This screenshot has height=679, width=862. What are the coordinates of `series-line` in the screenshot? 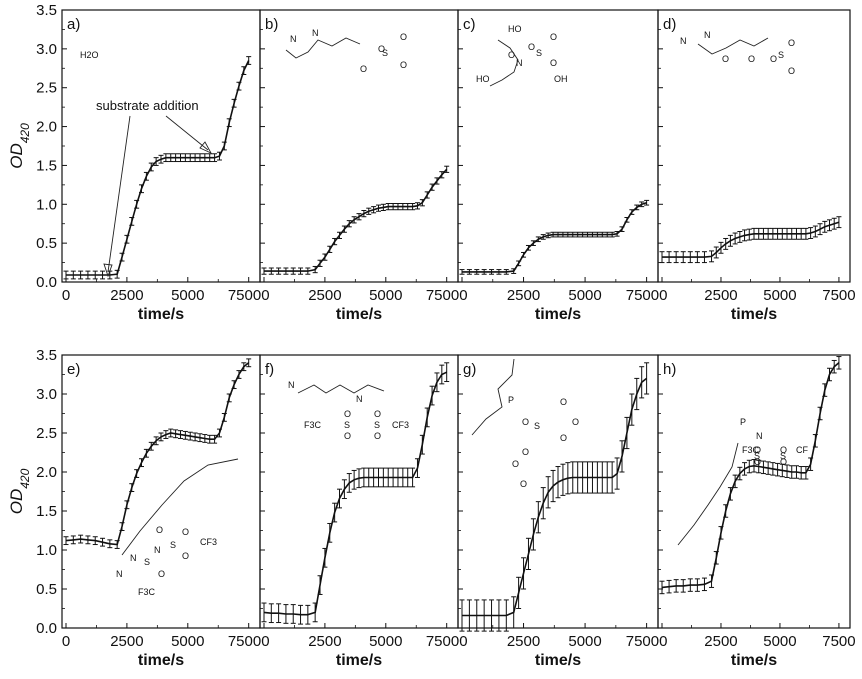 It's located at (555, 497).